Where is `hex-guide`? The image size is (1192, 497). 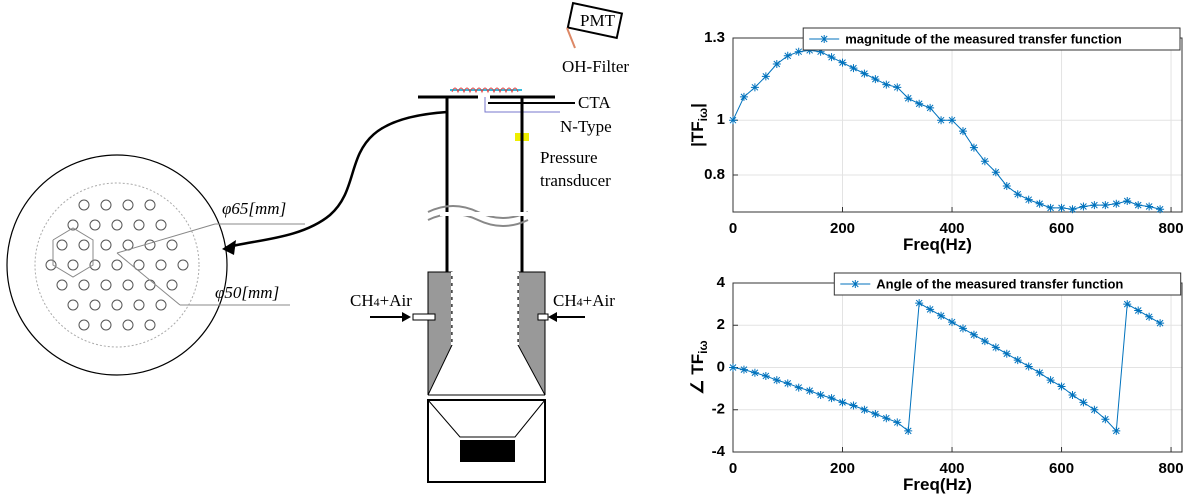
hex-guide is located at coordinates (73, 252).